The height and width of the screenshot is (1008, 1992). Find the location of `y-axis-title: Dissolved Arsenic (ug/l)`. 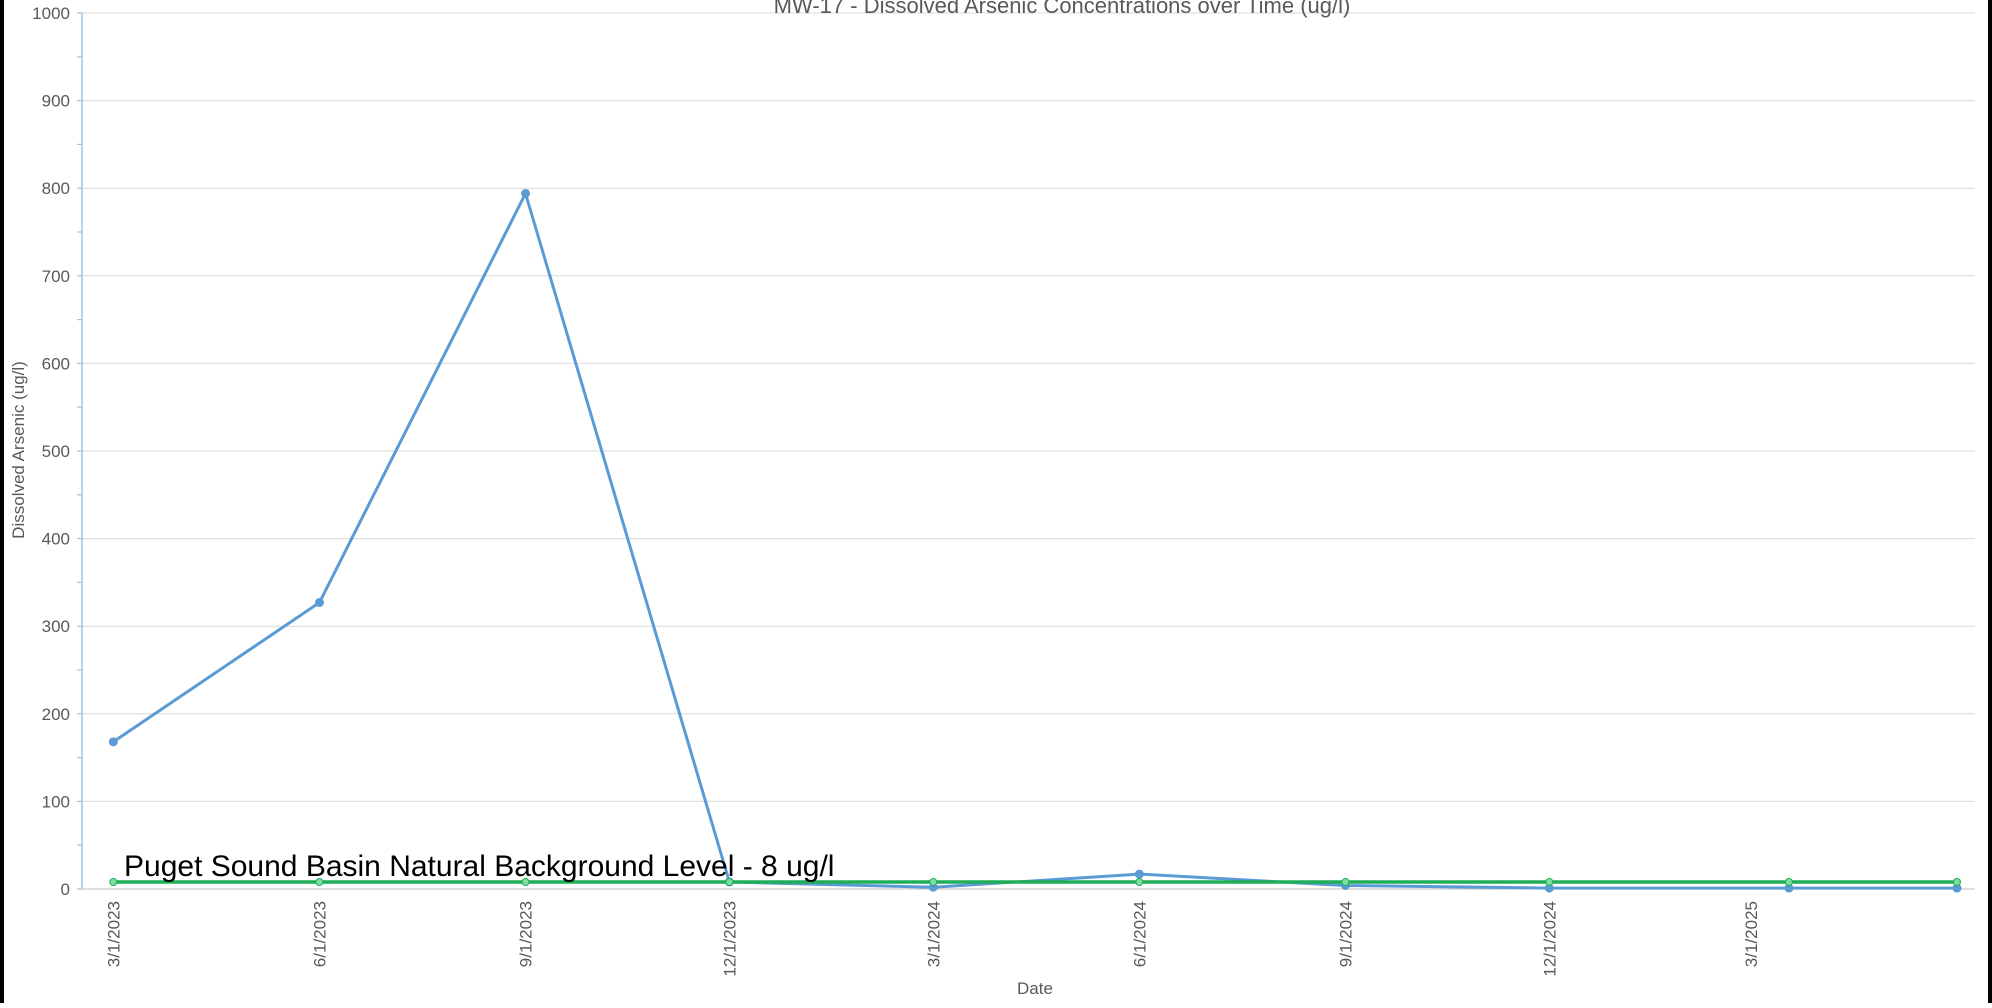

y-axis-title: Dissolved Arsenic (ug/l) is located at coordinates (18, 450).